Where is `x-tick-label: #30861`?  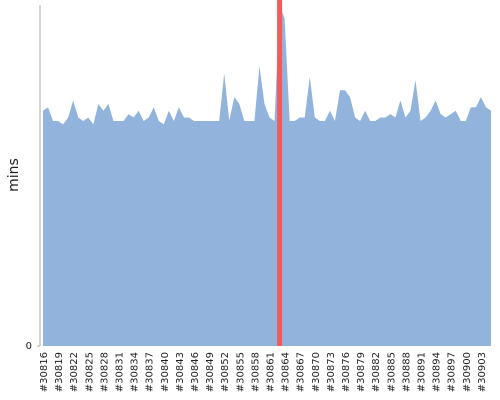 x-tick-label: #30861 is located at coordinates (271, 372).